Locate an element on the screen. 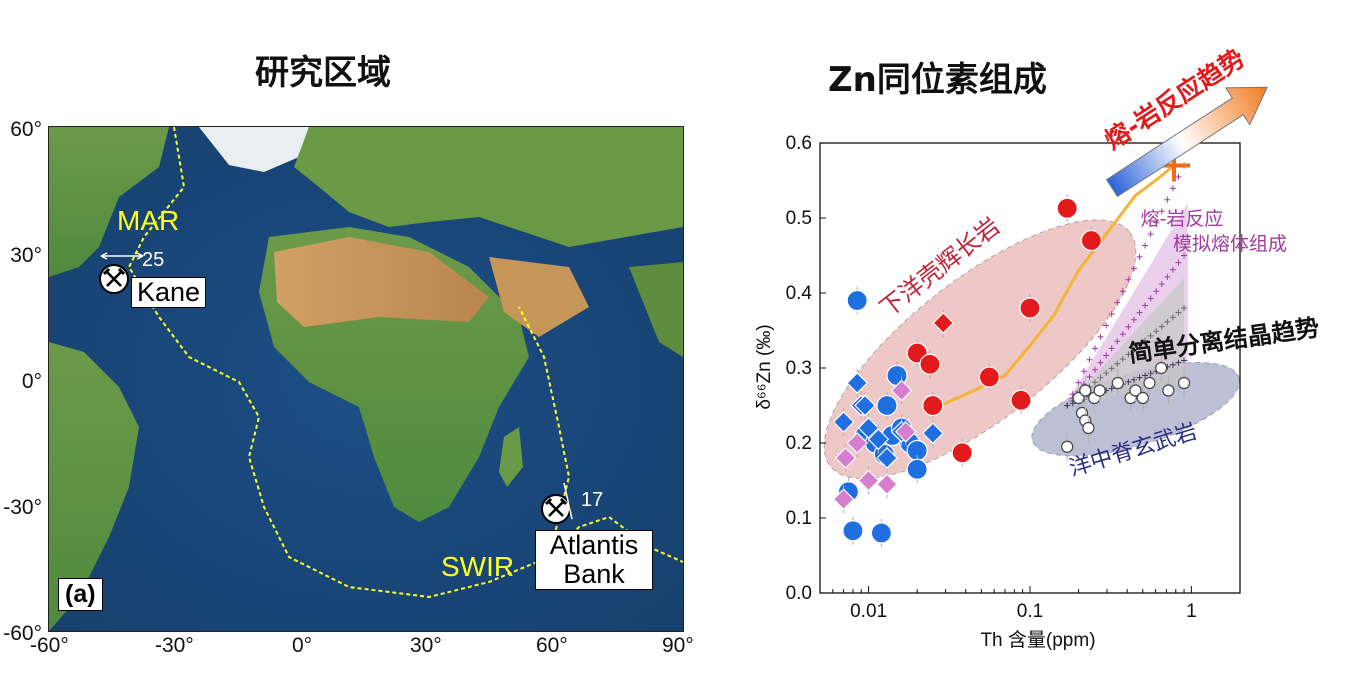 This screenshot has width=1357, height=697. lon-label: -60° is located at coordinates (49, 645).